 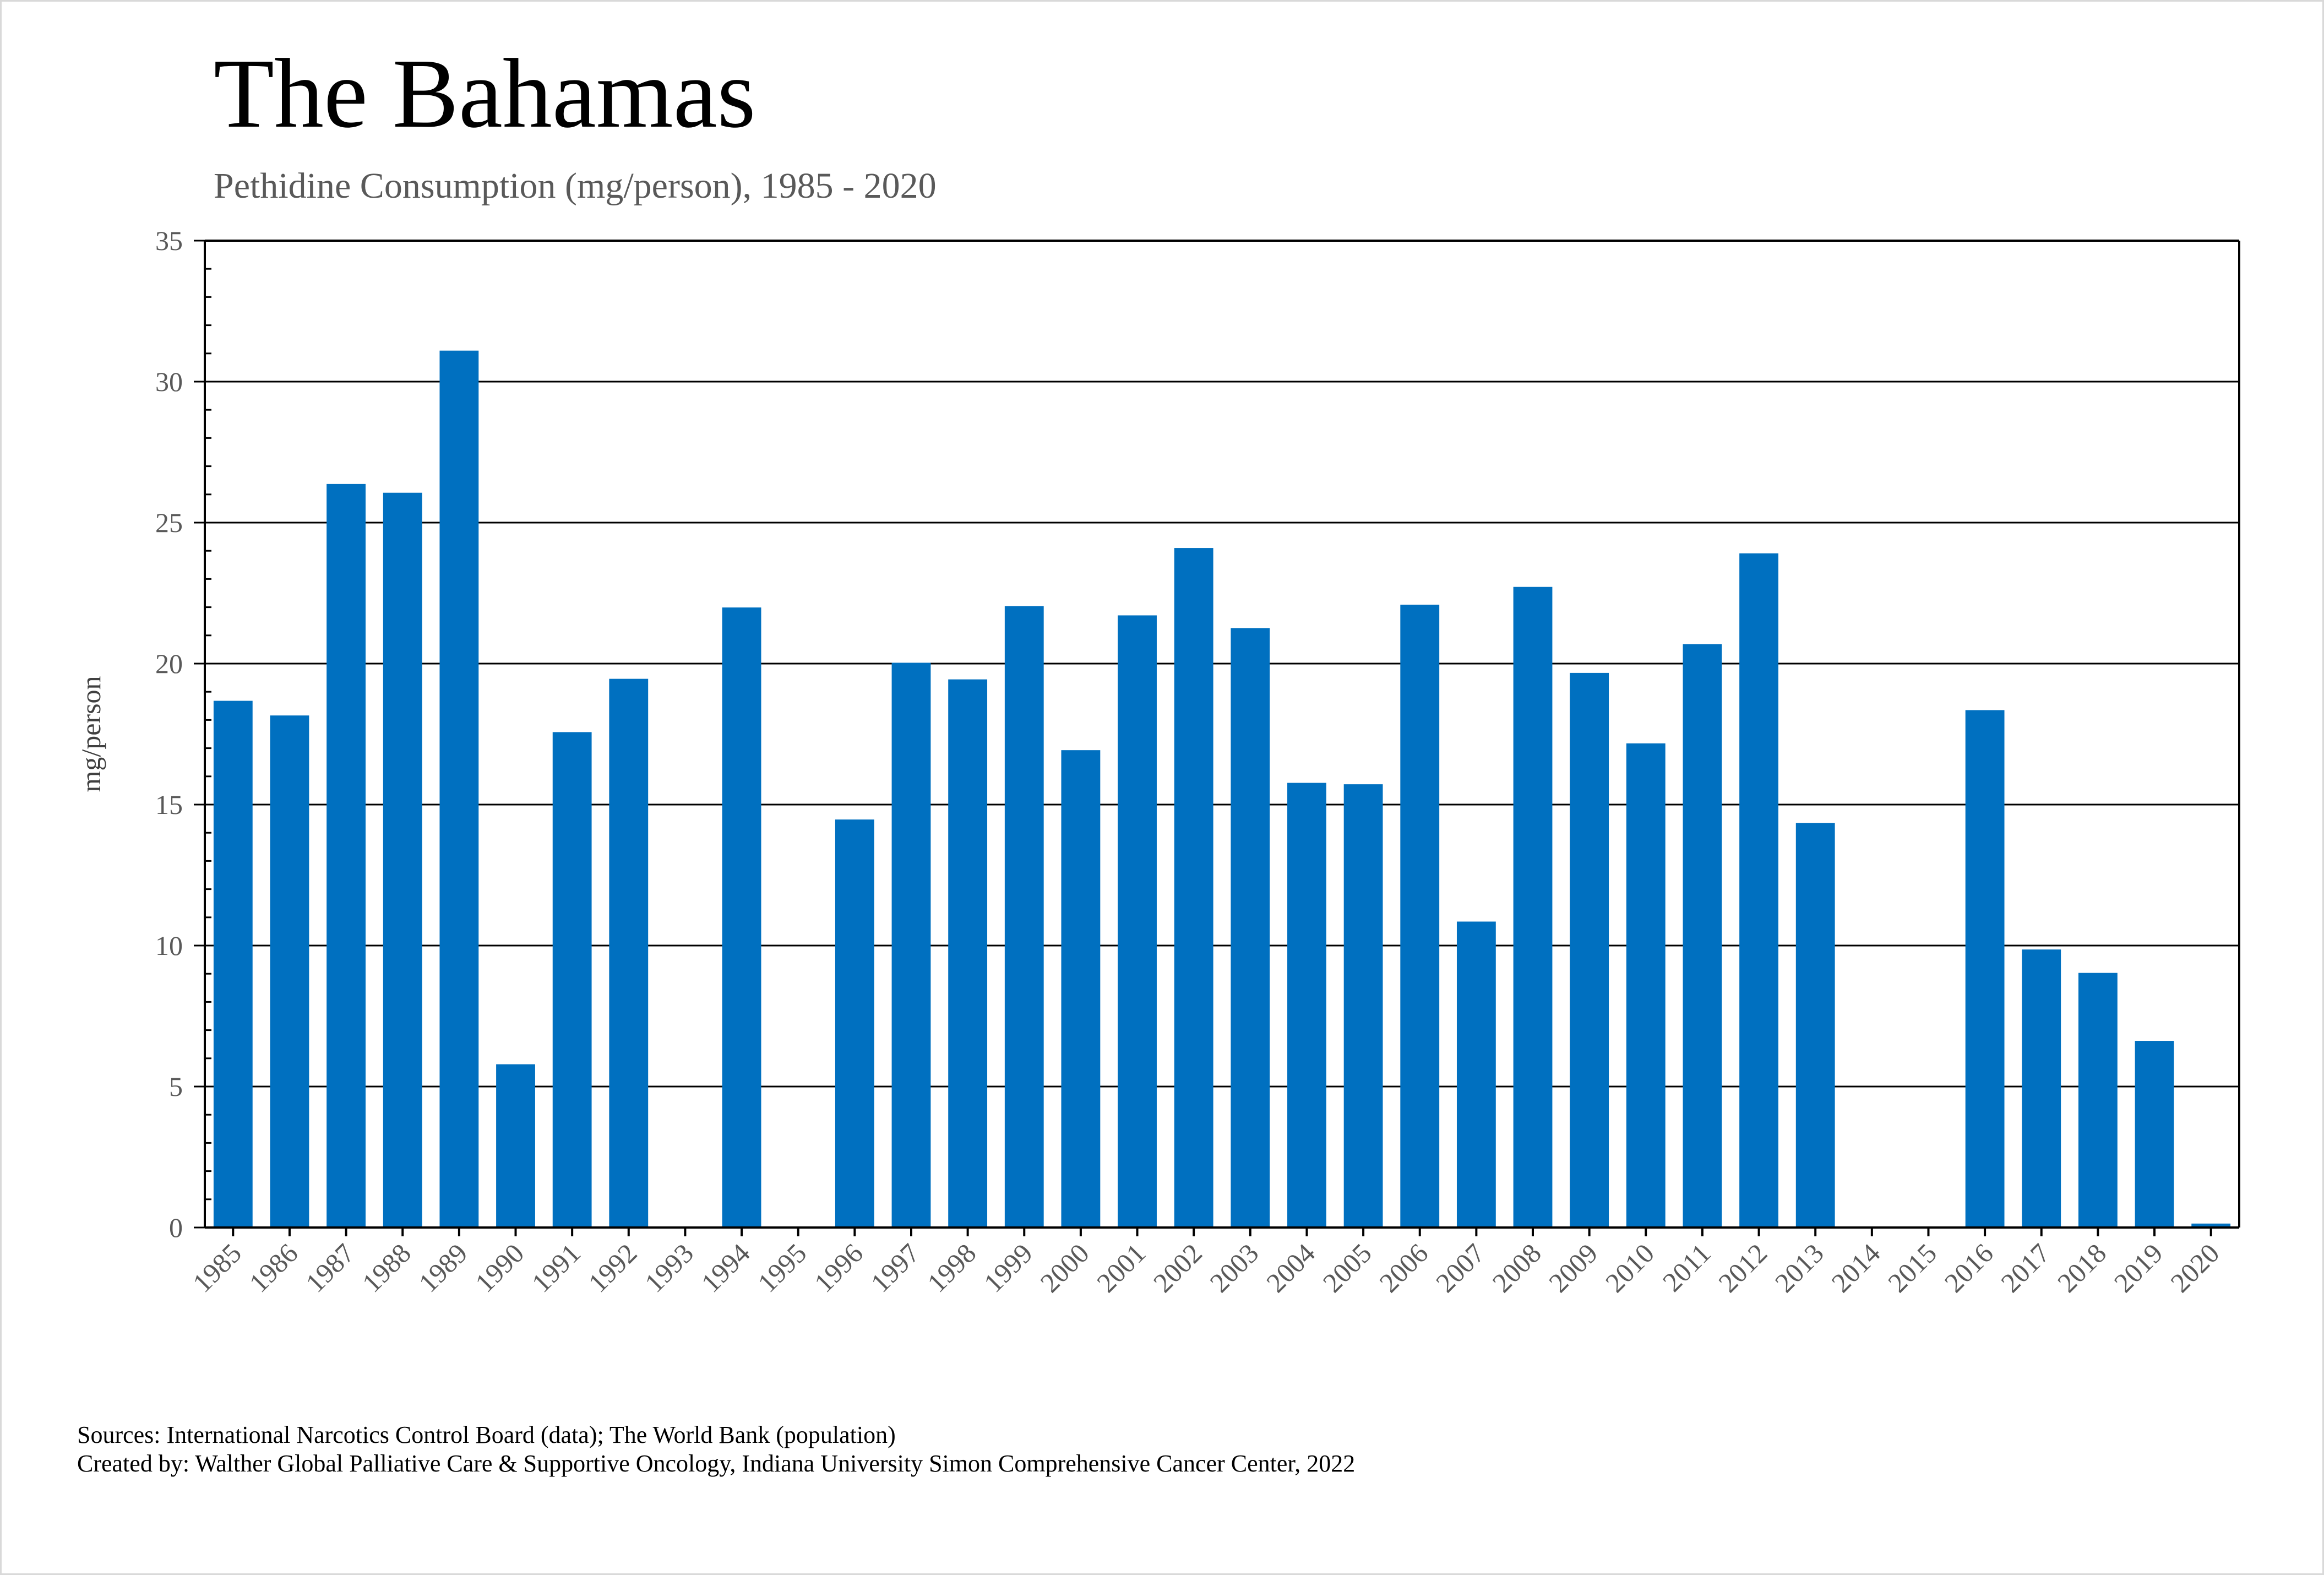 What do you see at coordinates (1743, 1268) in the screenshot?
I see `x-tick-label: 2012` at bounding box center [1743, 1268].